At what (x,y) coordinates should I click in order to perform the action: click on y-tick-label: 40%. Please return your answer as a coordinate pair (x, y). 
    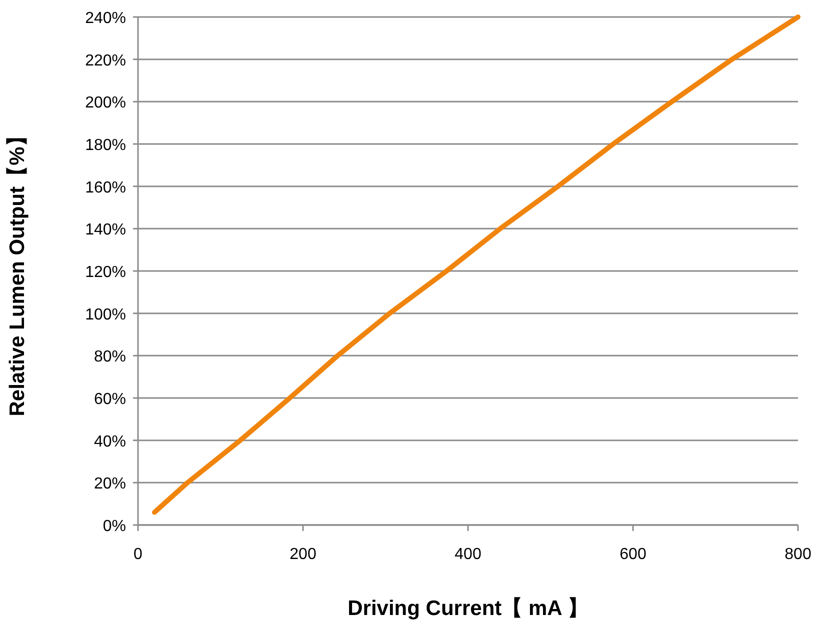
    Looking at the image, I should click on (110, 441).